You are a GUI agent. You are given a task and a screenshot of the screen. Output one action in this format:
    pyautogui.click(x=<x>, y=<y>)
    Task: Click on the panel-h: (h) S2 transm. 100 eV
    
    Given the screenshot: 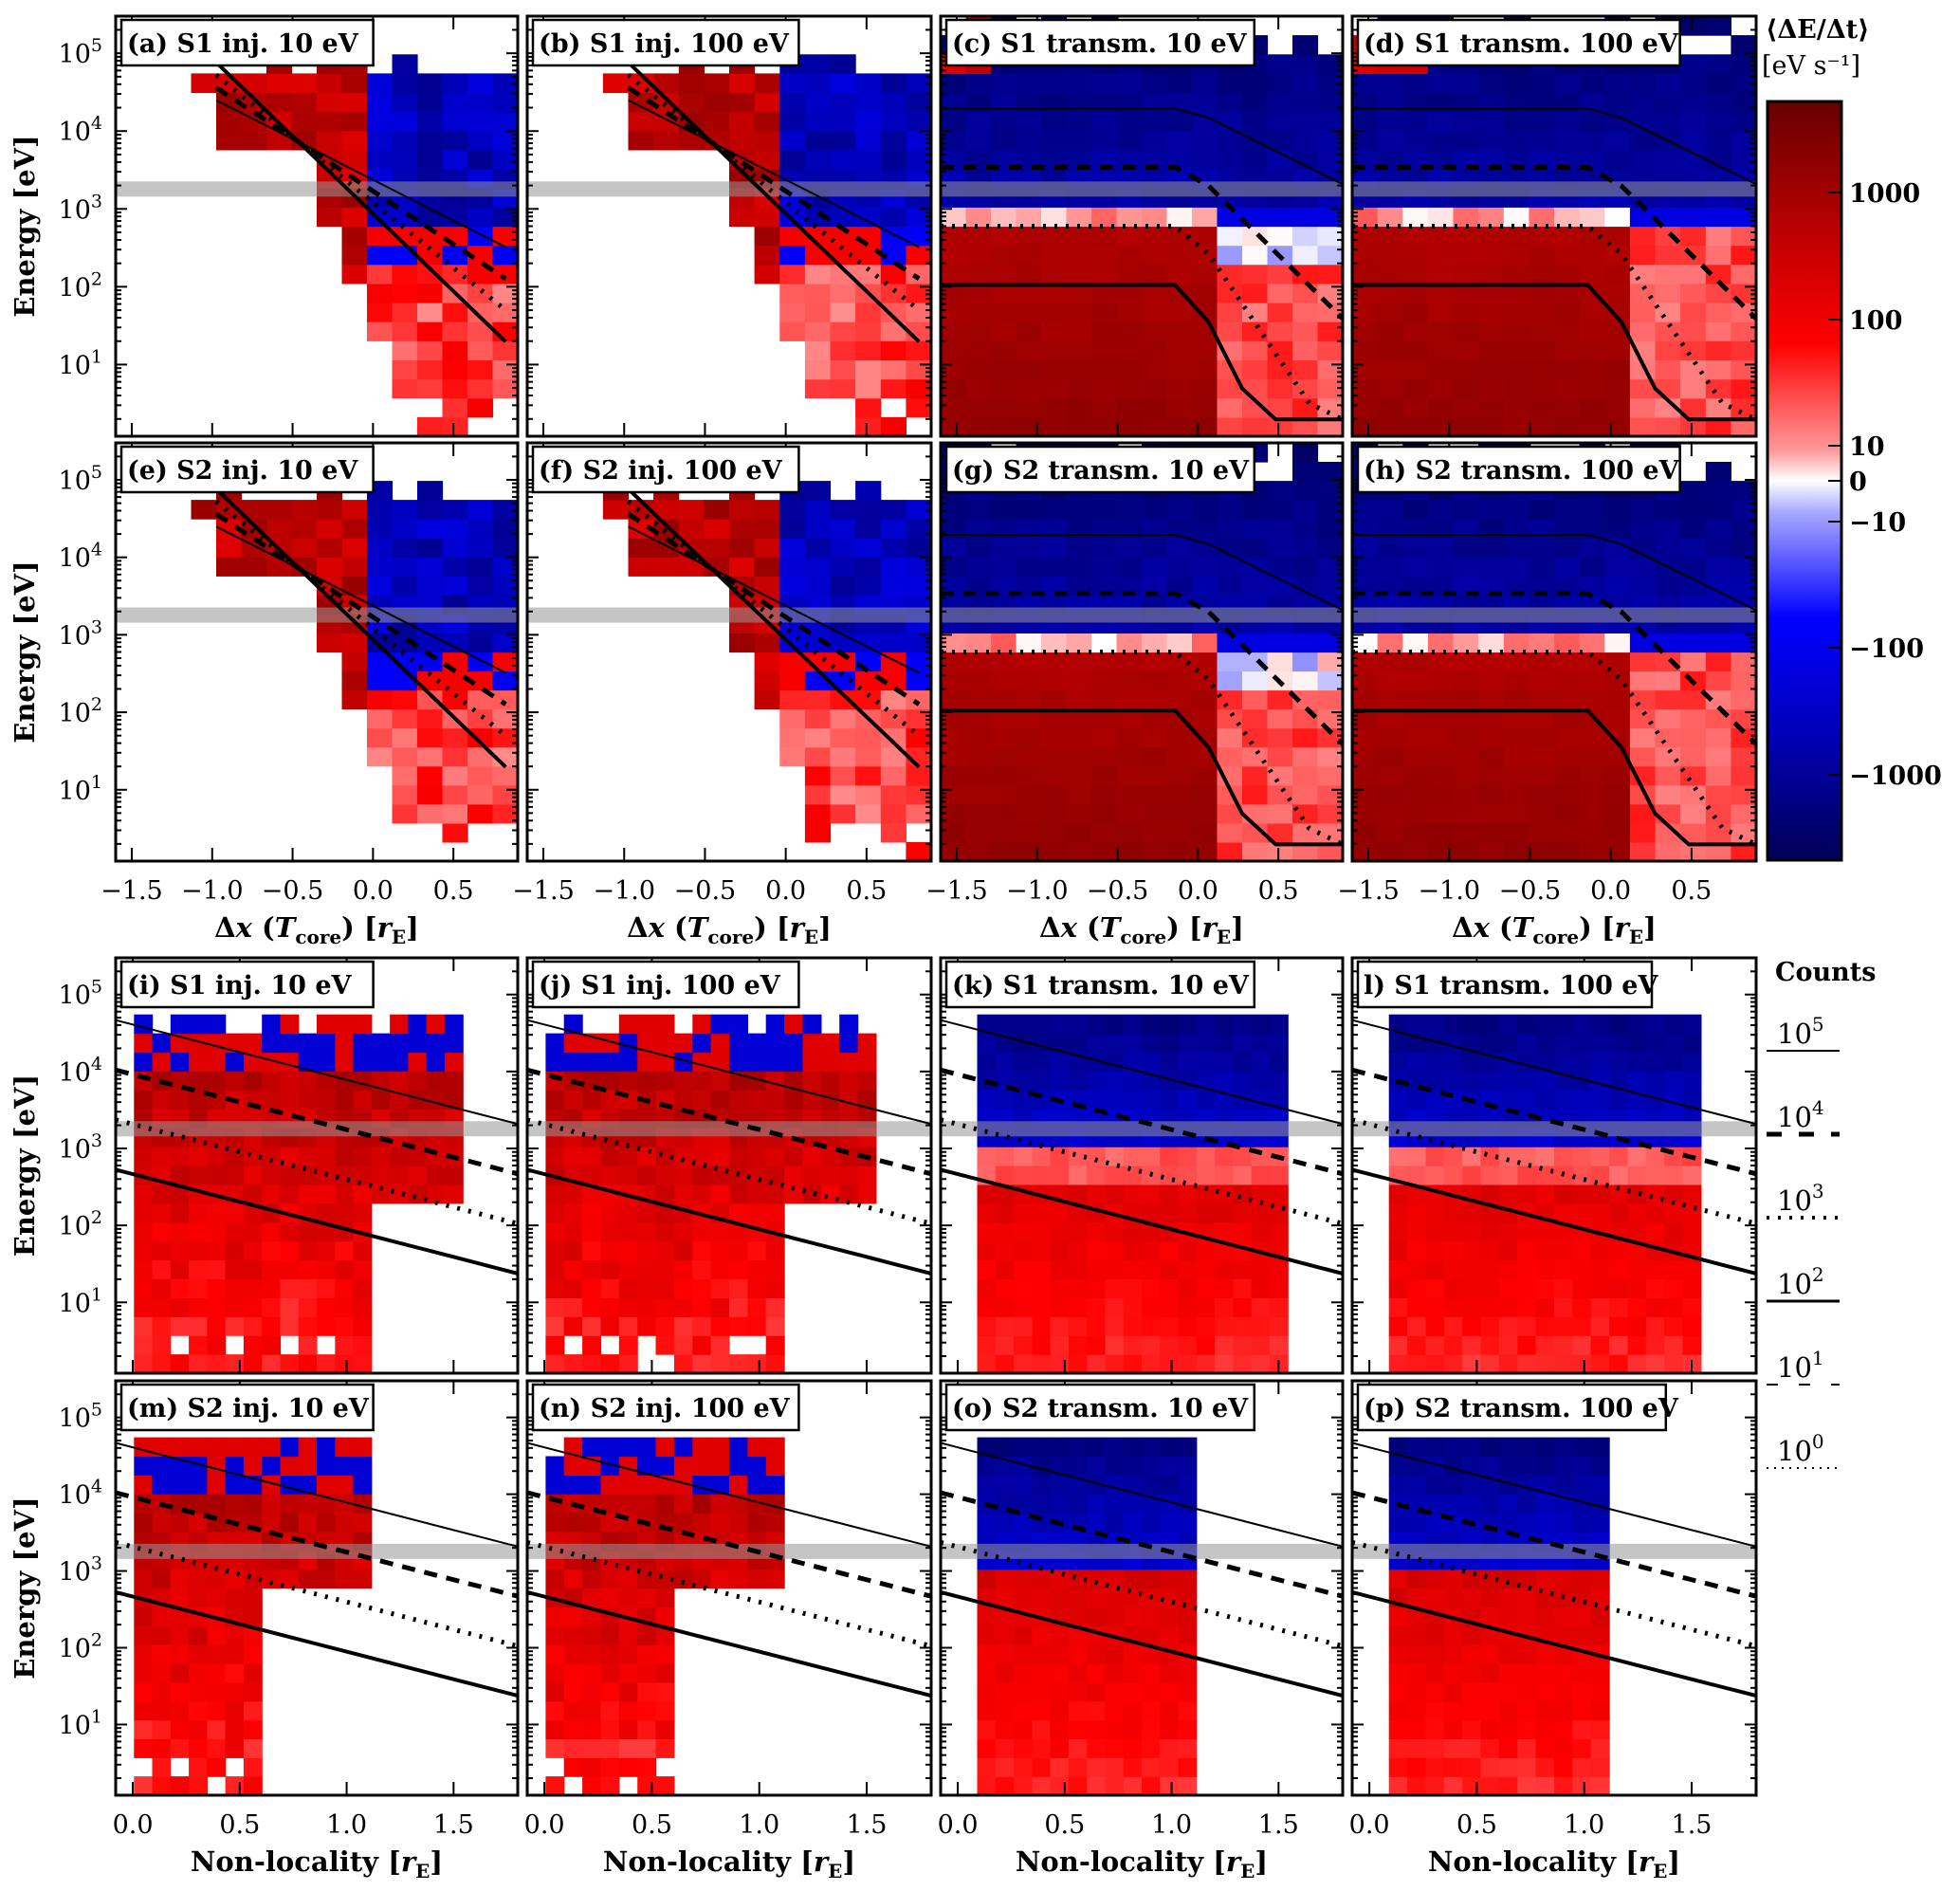 What is the action you would take?
    pyautogui.click(x=1554, y=652)
    